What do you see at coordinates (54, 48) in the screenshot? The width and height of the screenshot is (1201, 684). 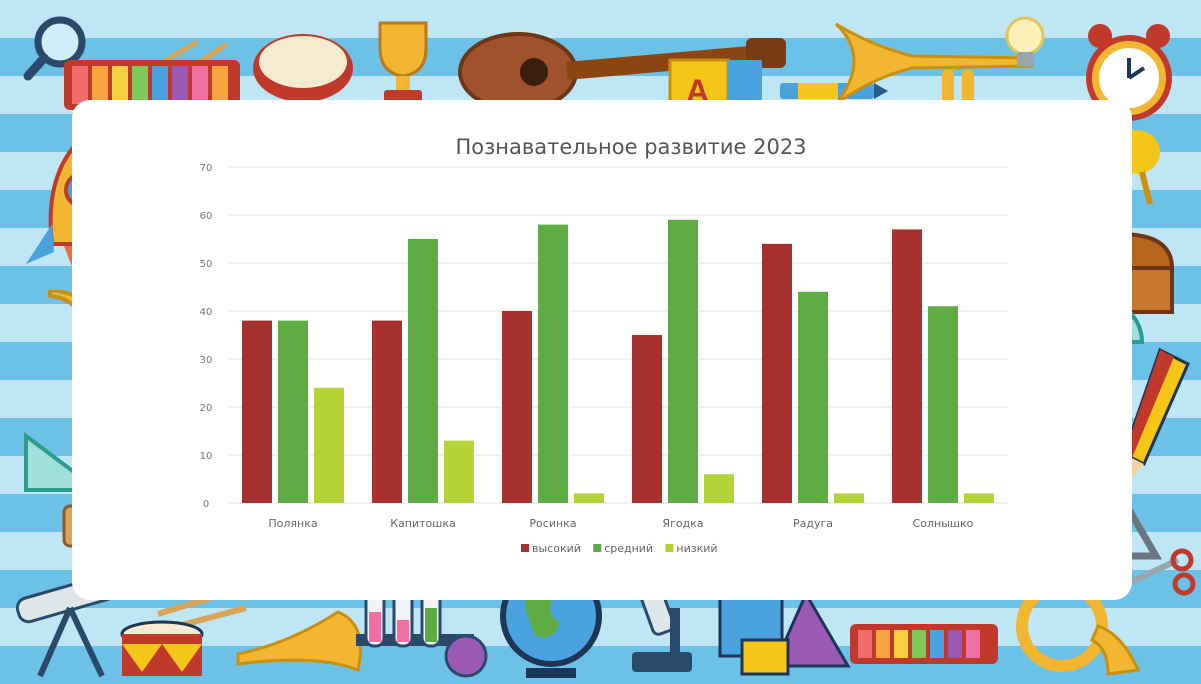 I see `magnifier-icon` at bounding box center [54, 48].